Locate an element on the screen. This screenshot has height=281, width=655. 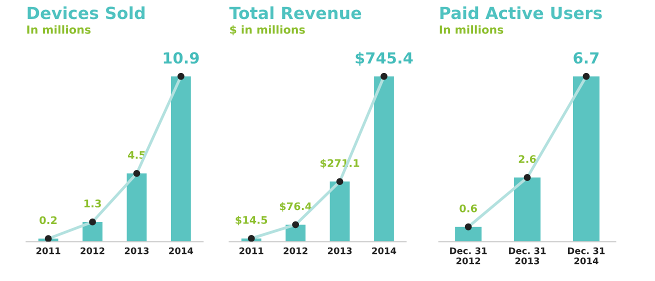
data-label: 0.2 is located at coordinates (48, 220).